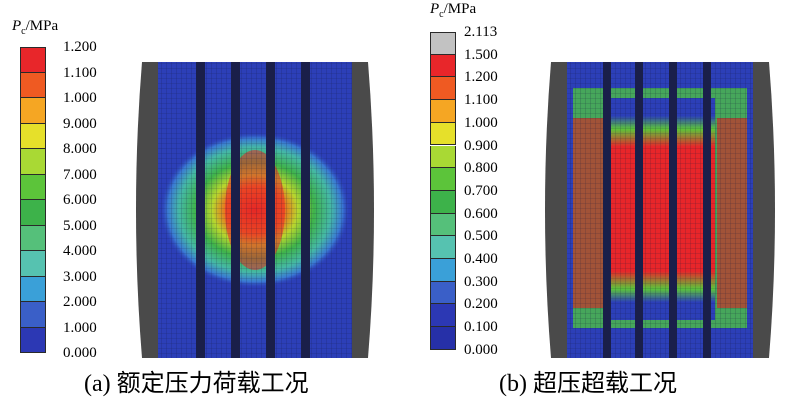 The image size is (800, 405). What do you see at coordinates (481, 168) in the screenshot?
I see `legend-tick-label: 0.800` at bounding box center [481, 168].